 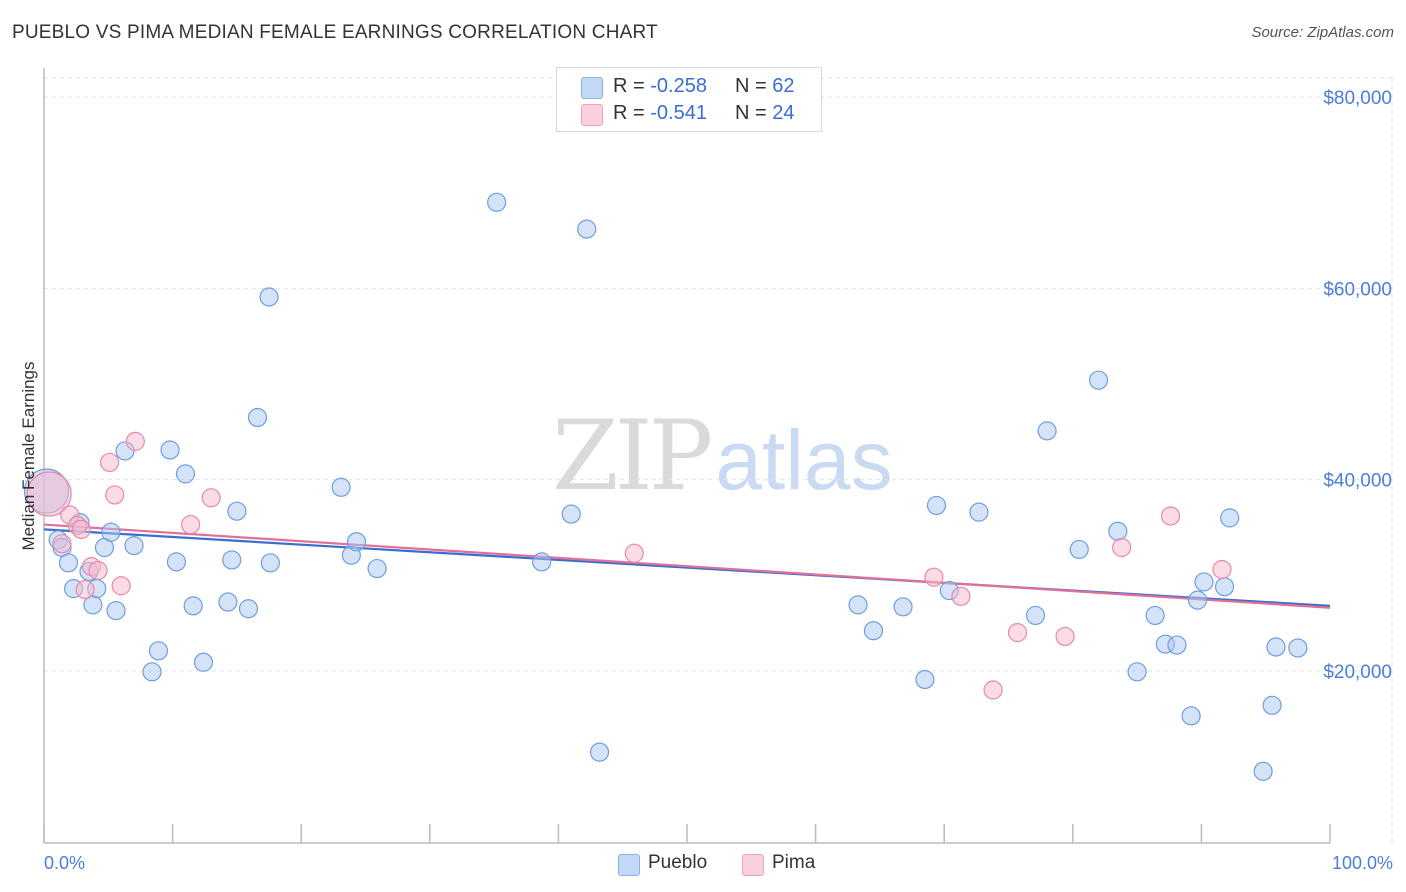 What do you see at coordinates (1357, 289) in the screenshot?
I see `y-tick-label: $60,000` at bounding box center [1357, 289].